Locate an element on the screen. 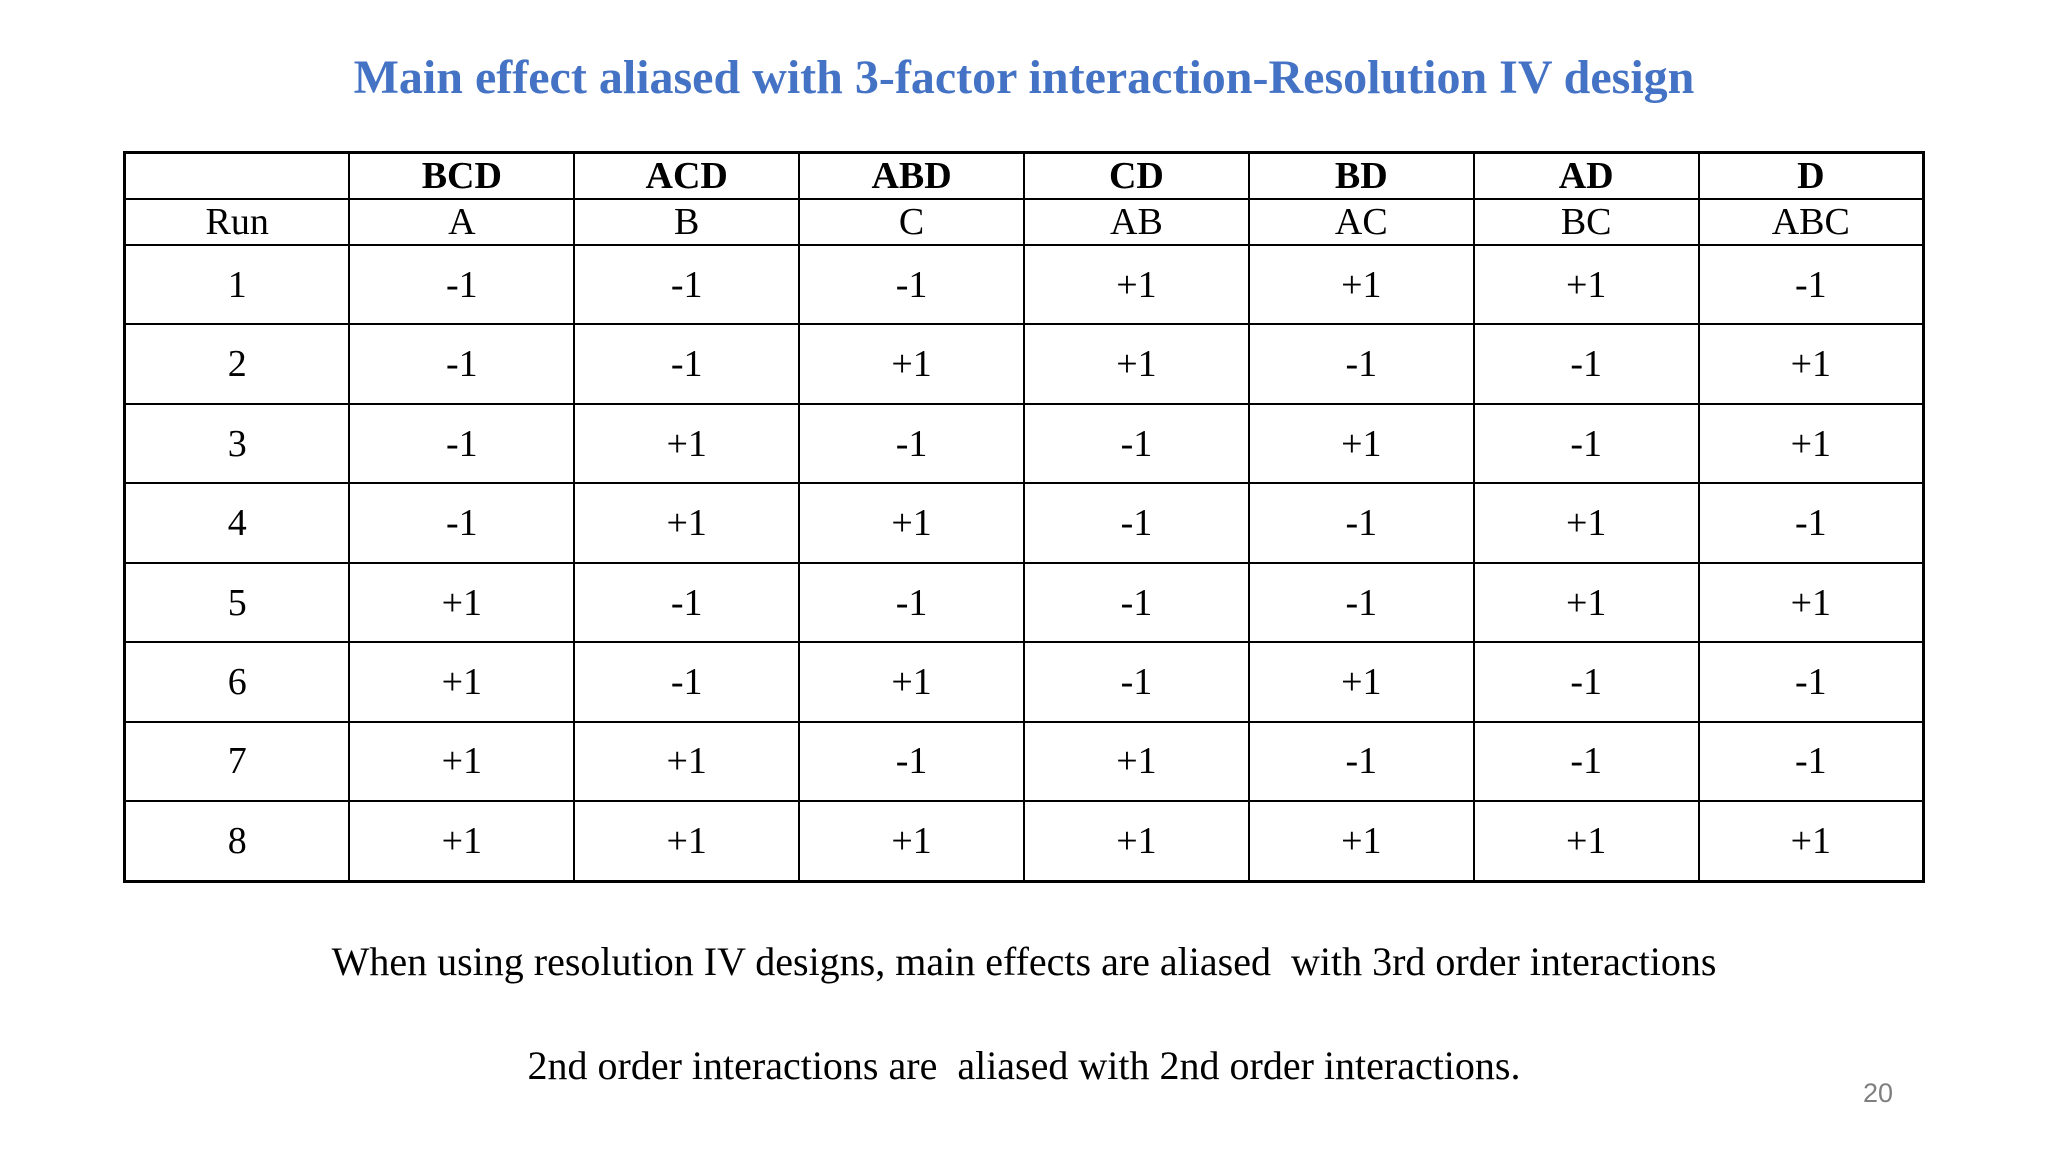  alias-header-cell is located at coordinates (237, 175).